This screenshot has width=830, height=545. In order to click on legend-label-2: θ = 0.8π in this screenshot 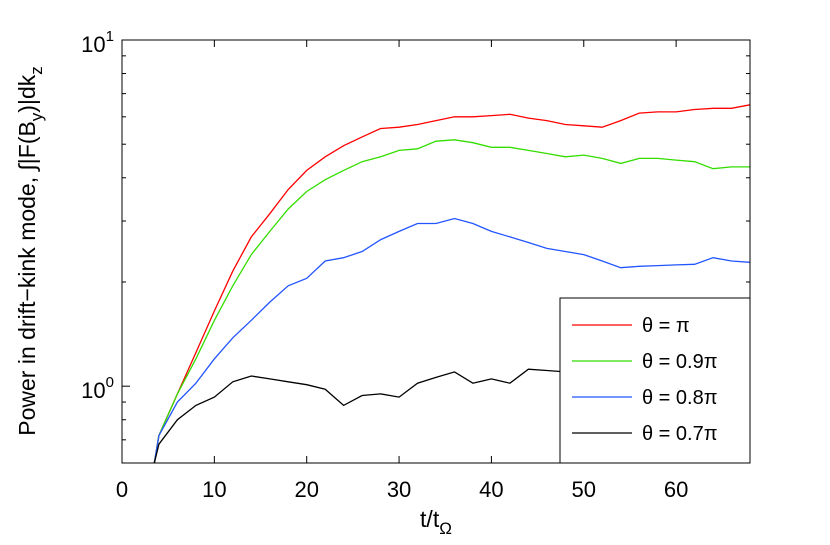, I will do `click(680, 398)`.